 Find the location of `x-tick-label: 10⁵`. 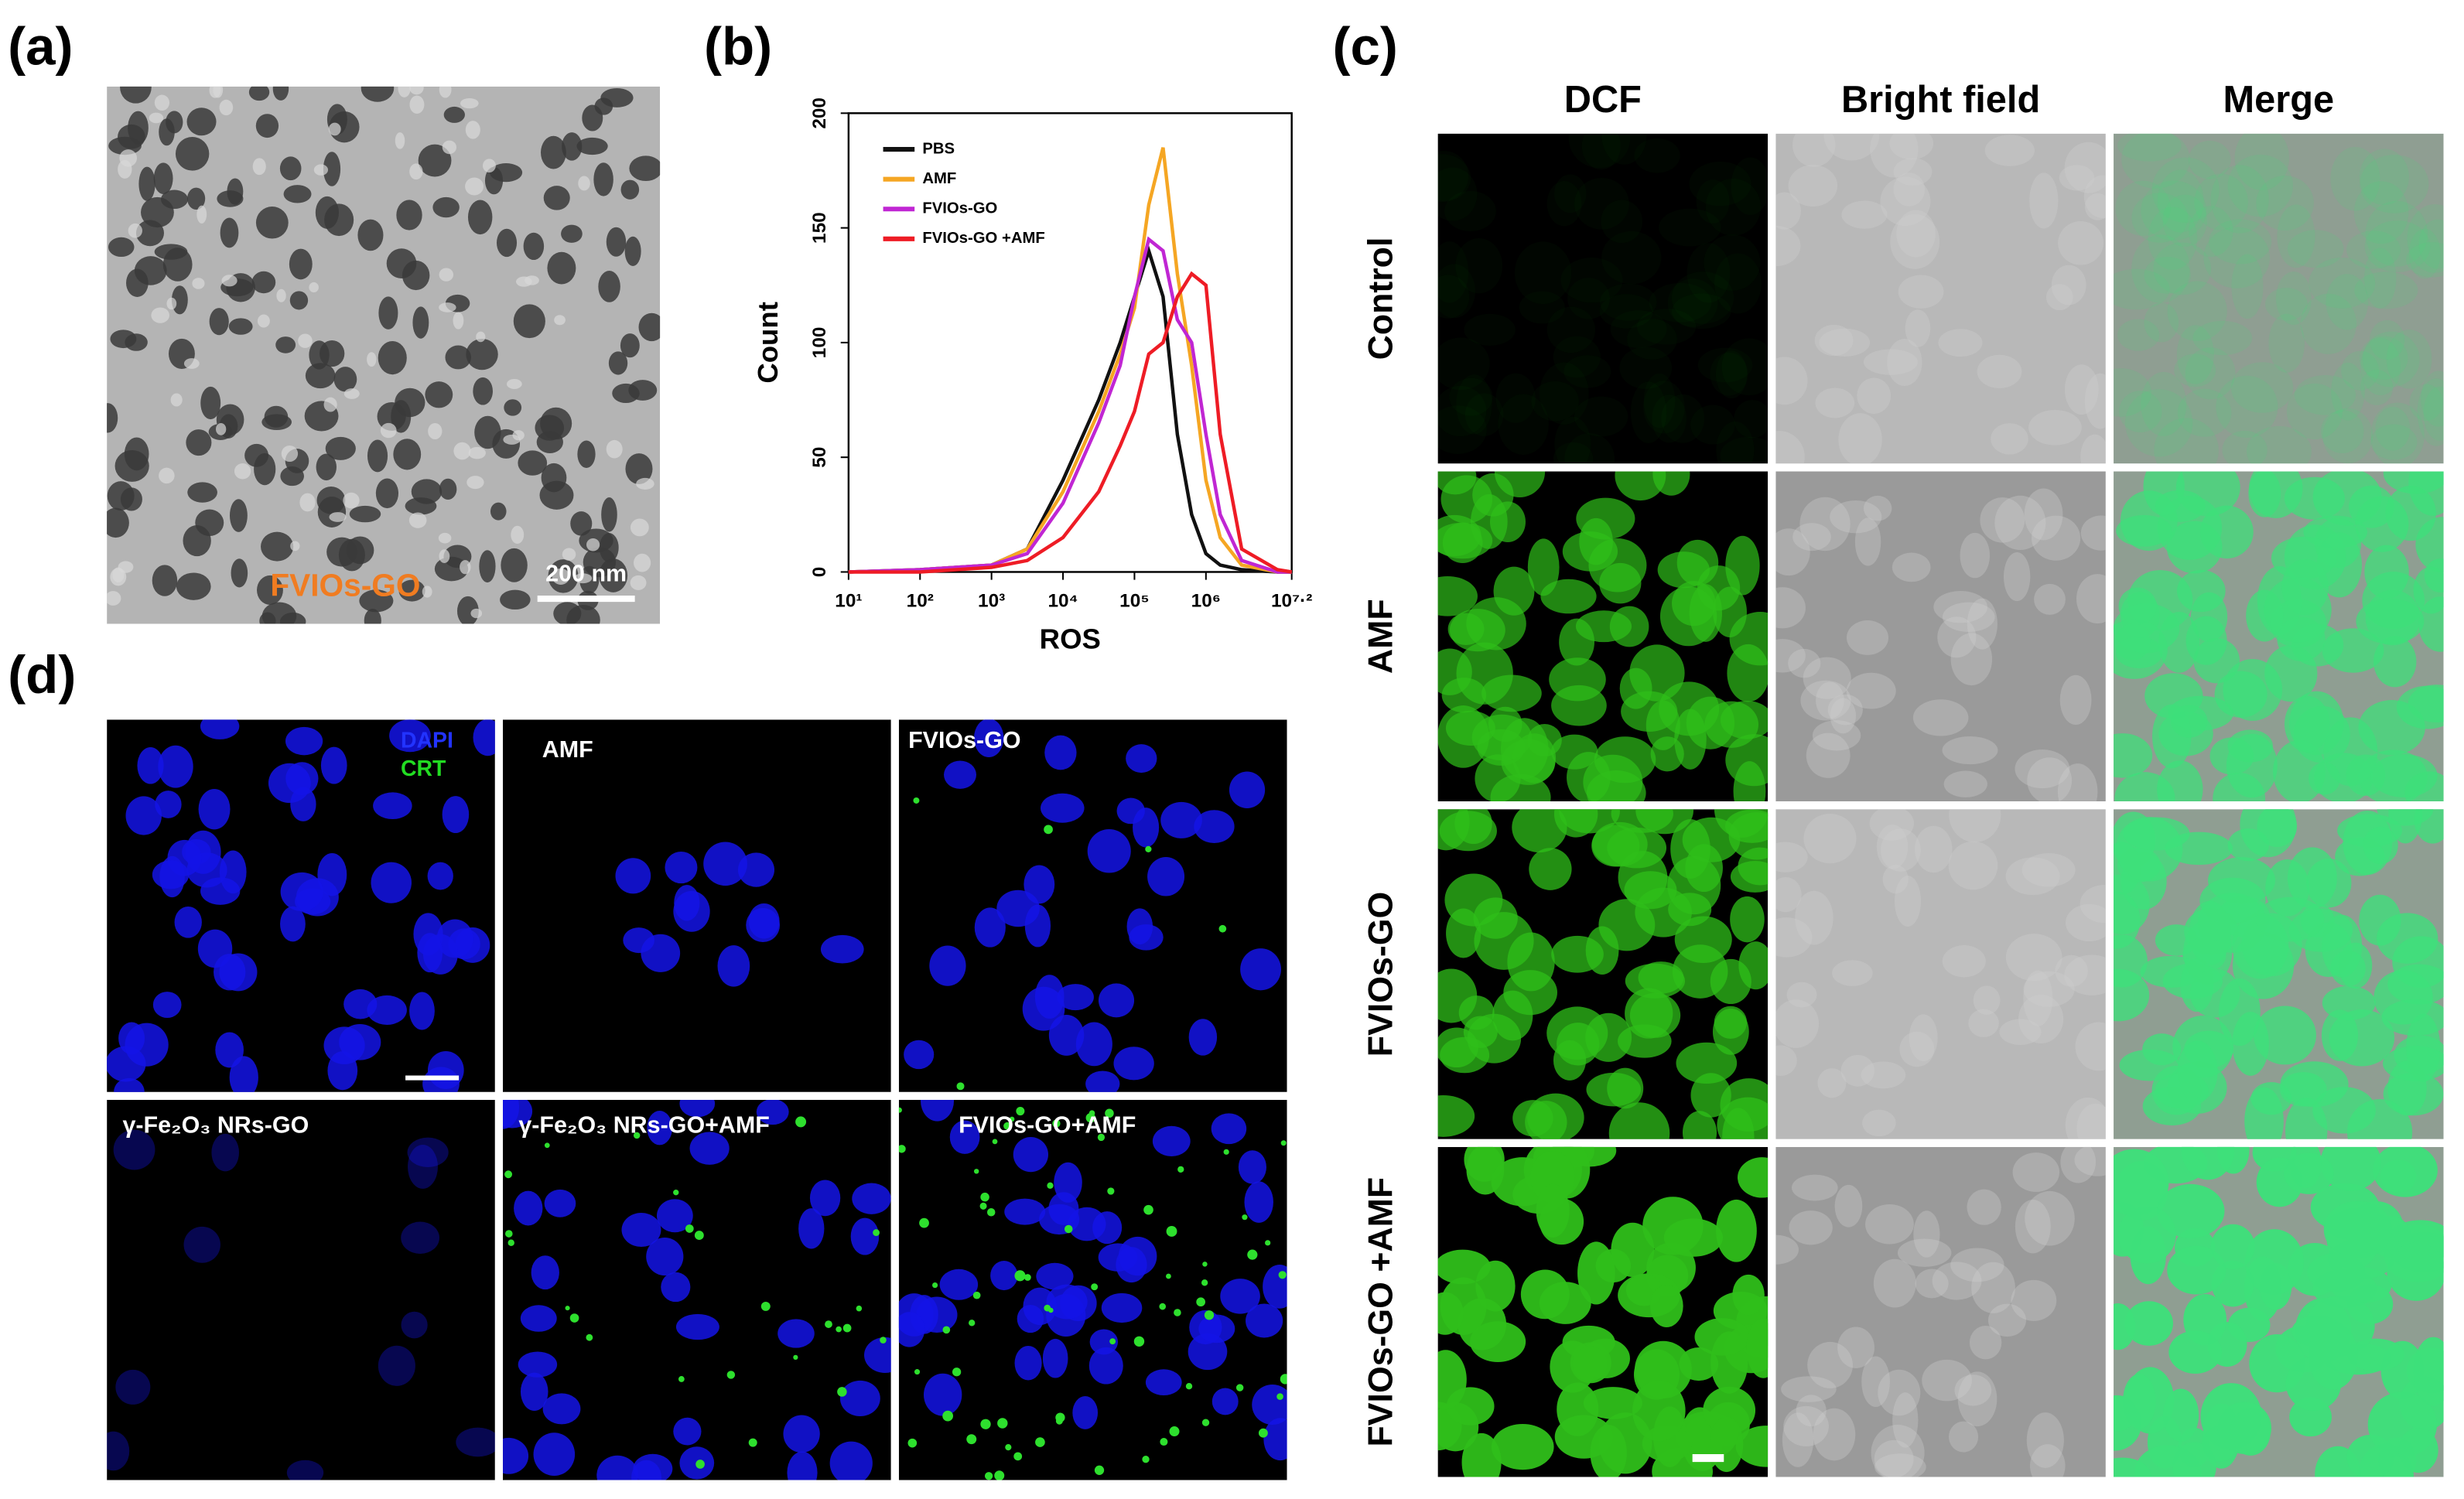

x-tick-label: 10⁵ is located at coordinates (1134, 601).